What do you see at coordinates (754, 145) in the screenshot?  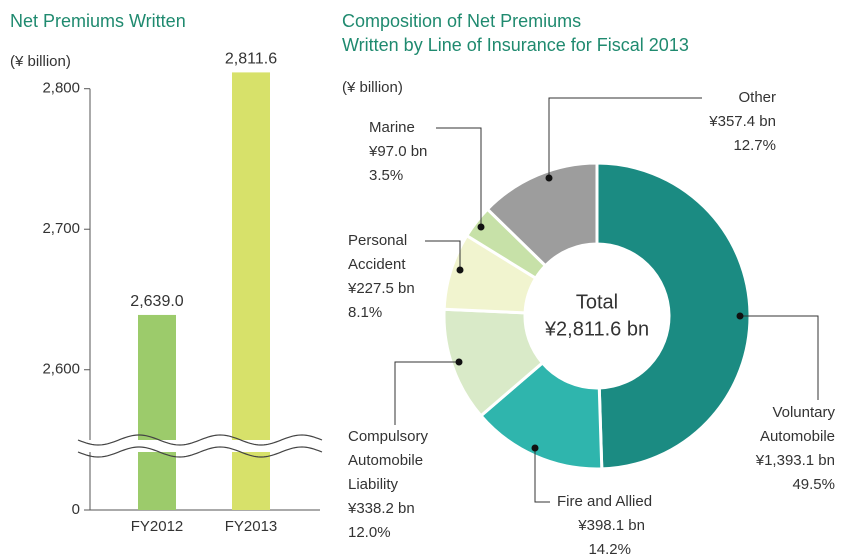 I see `slice-percent: 12.7%` at bounding box center [754, 145].